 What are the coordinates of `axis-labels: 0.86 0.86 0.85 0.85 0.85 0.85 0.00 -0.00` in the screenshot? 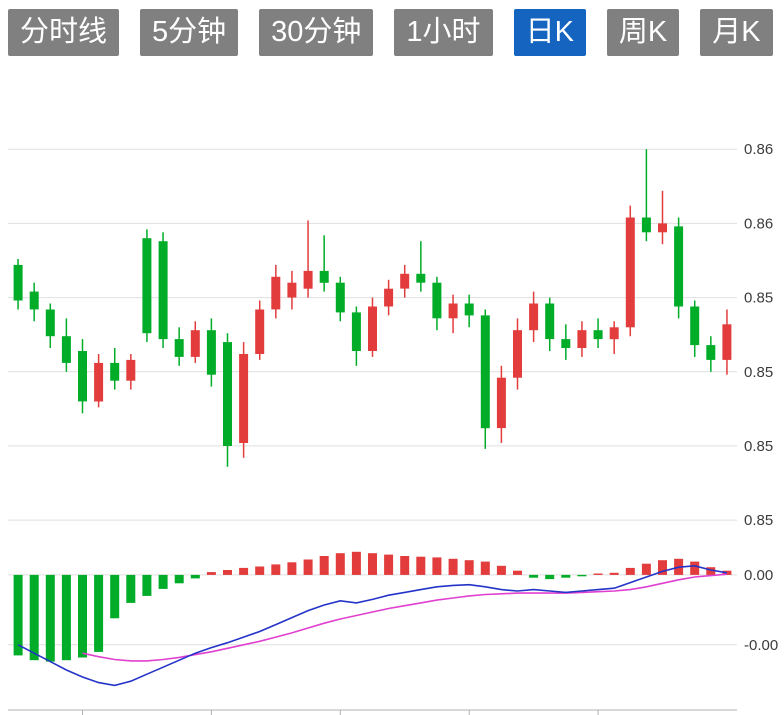 It's located at (761, 397).